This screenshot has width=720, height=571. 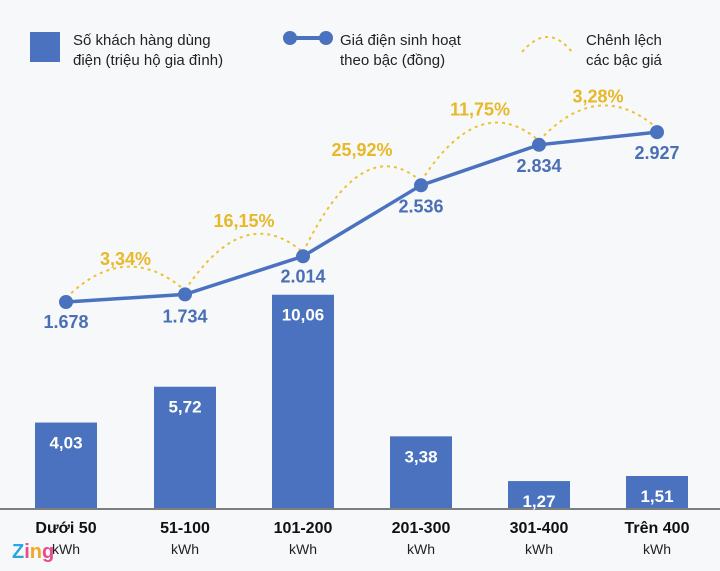 I want to click on difference-label: 3,28%, so click(x=597, y=97).